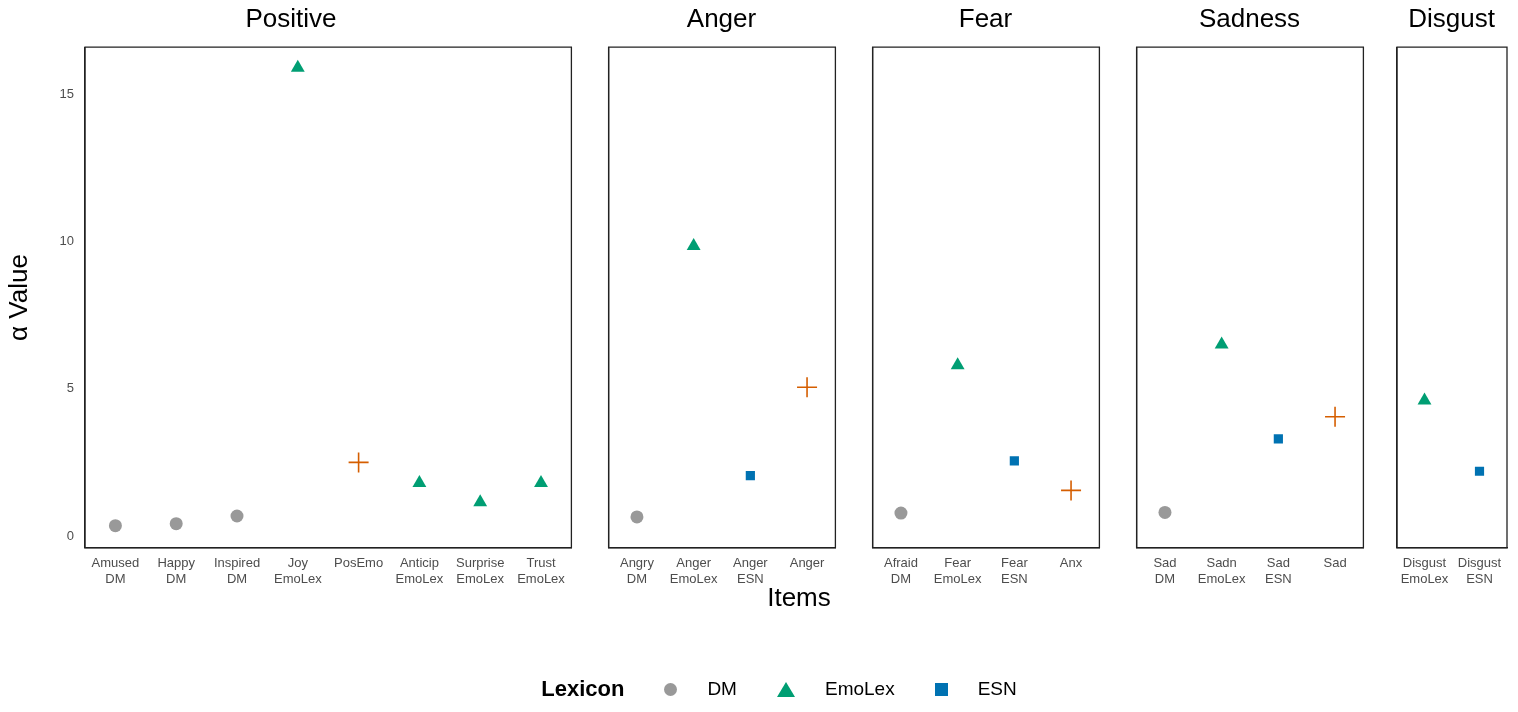  What do you see at coordinates (751, 570) in the screenshot?
I see `x-tick-label: Anger ESN` at bounding box center [751, 570].